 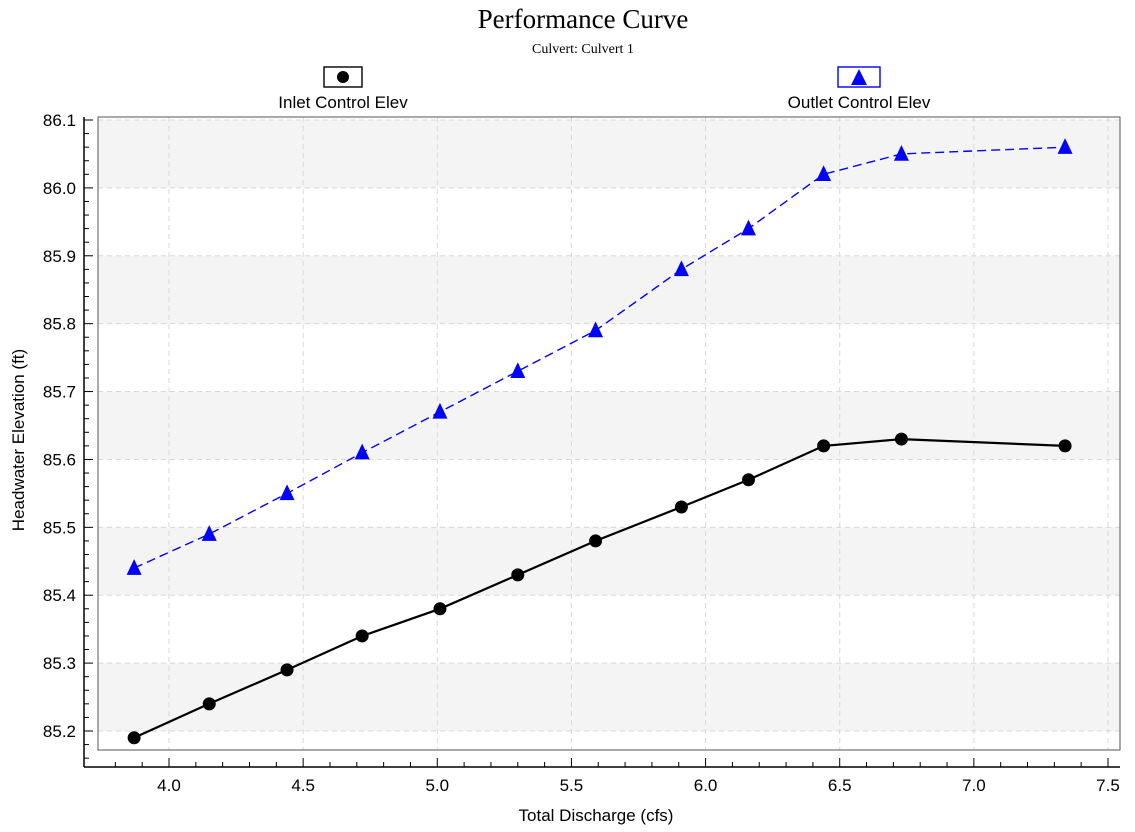 What do you see at coordinates (859, 102) in the screenshot?
I see `legend-outlet-label: Outlet Control Elev` at bounding box center [859, 102].